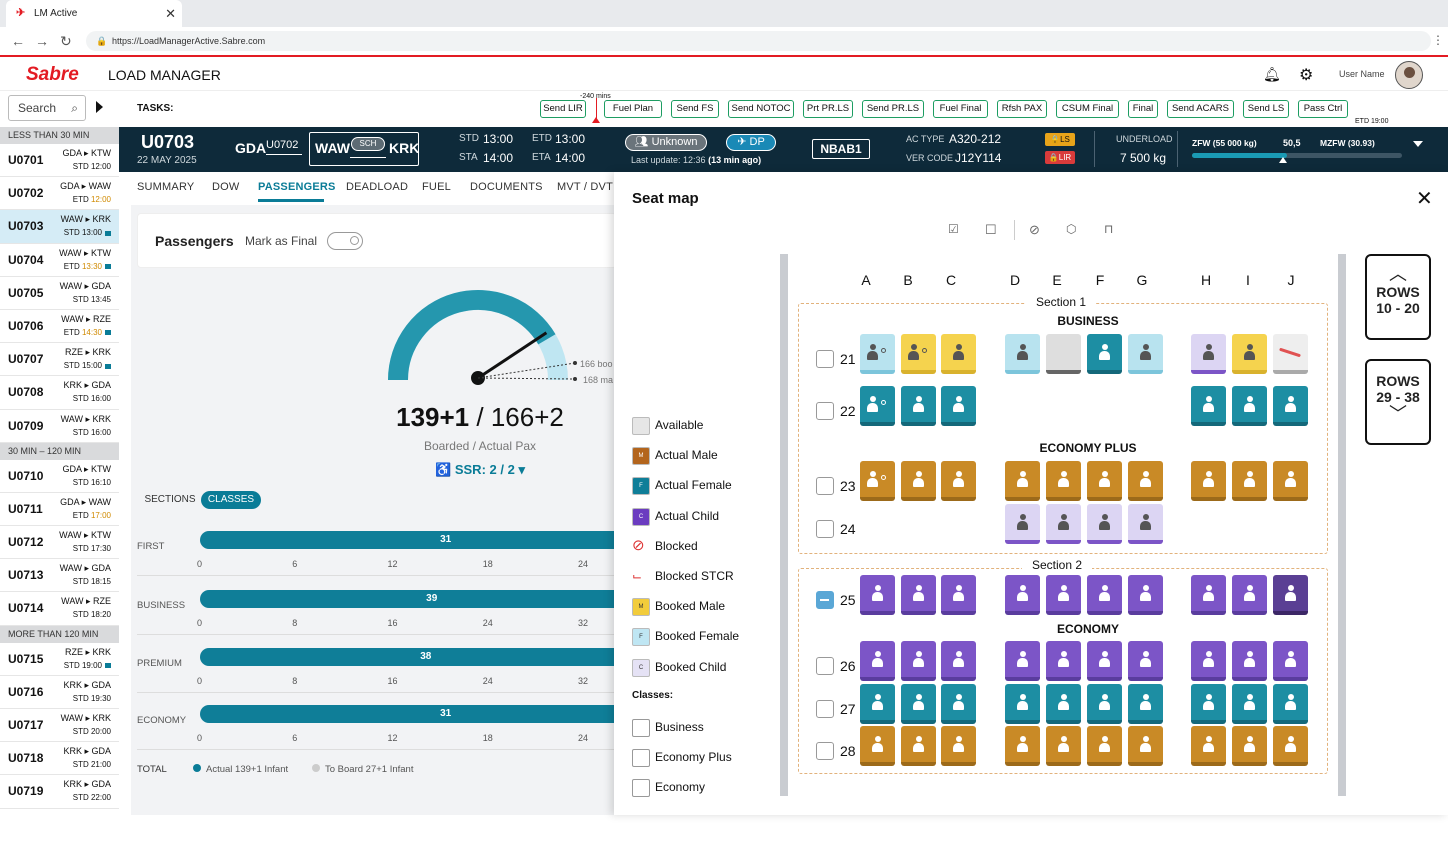 This screenshot has width=1448, height=843. What do you see at coordinates (633, 109) in the screenshot?
I see `task-button-fuel-plan: Fuel Plan` at bounding box center [633, 109].